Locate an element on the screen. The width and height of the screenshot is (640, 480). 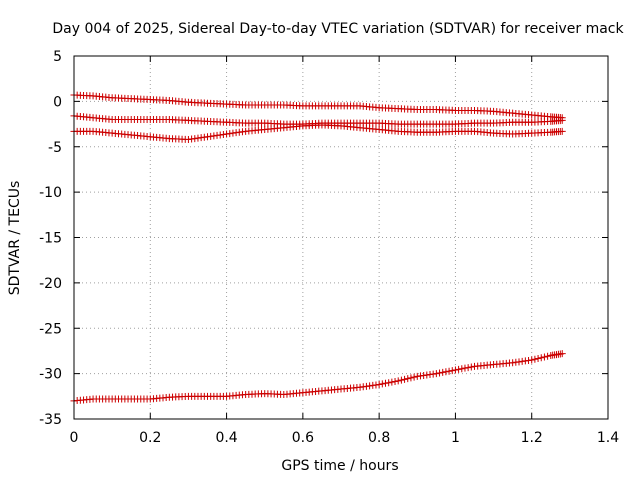
y-tick-label: 5 is located at coordinates (57, 57).